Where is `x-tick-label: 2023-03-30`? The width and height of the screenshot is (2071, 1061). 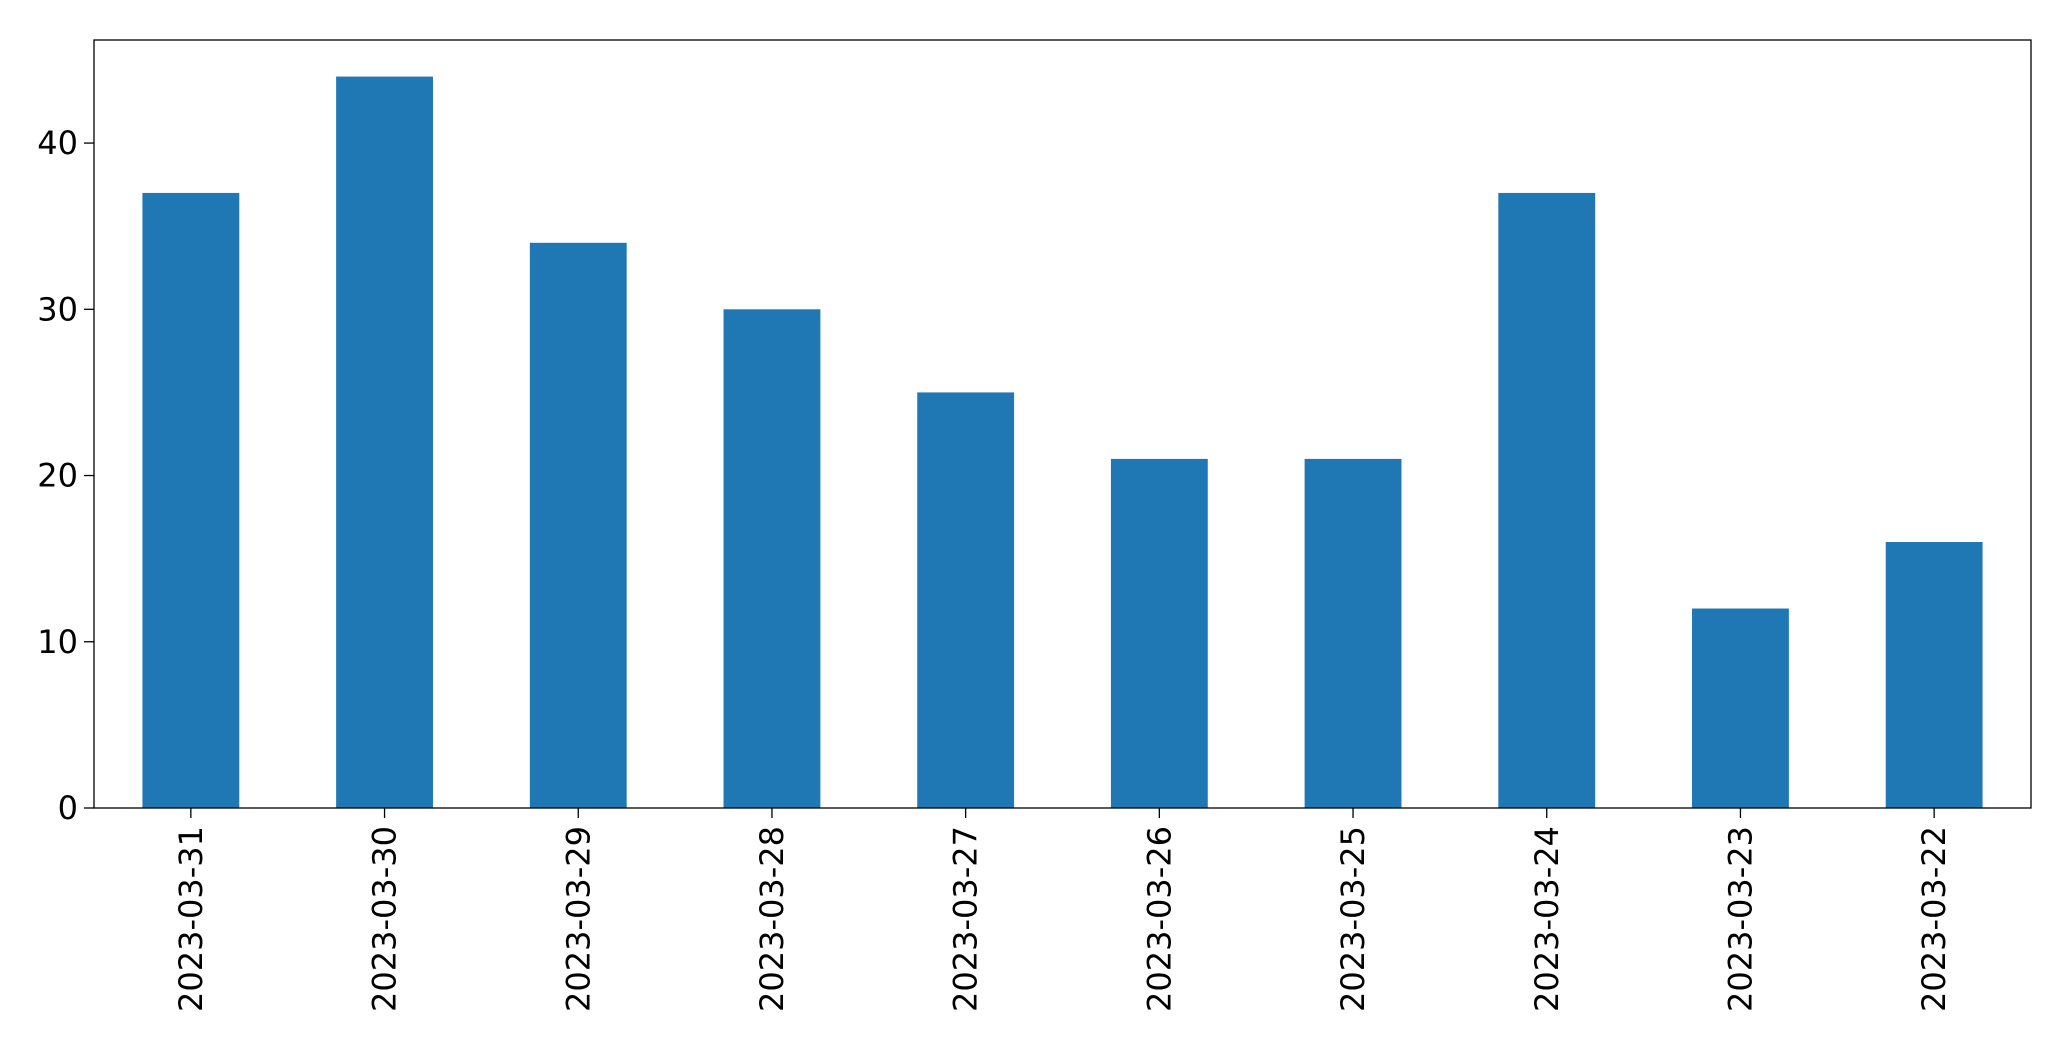
x-tick-label: 2023-03-30 is located at coordinates (385, 919).